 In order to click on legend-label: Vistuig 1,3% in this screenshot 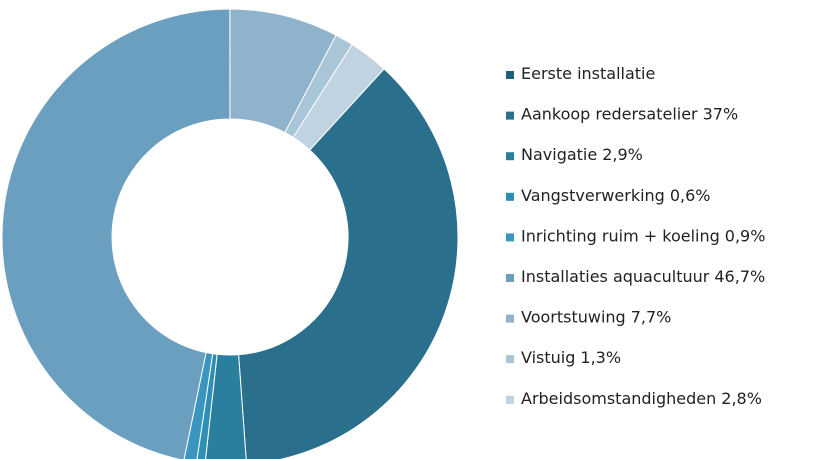, I will do `click(571, 357)`.